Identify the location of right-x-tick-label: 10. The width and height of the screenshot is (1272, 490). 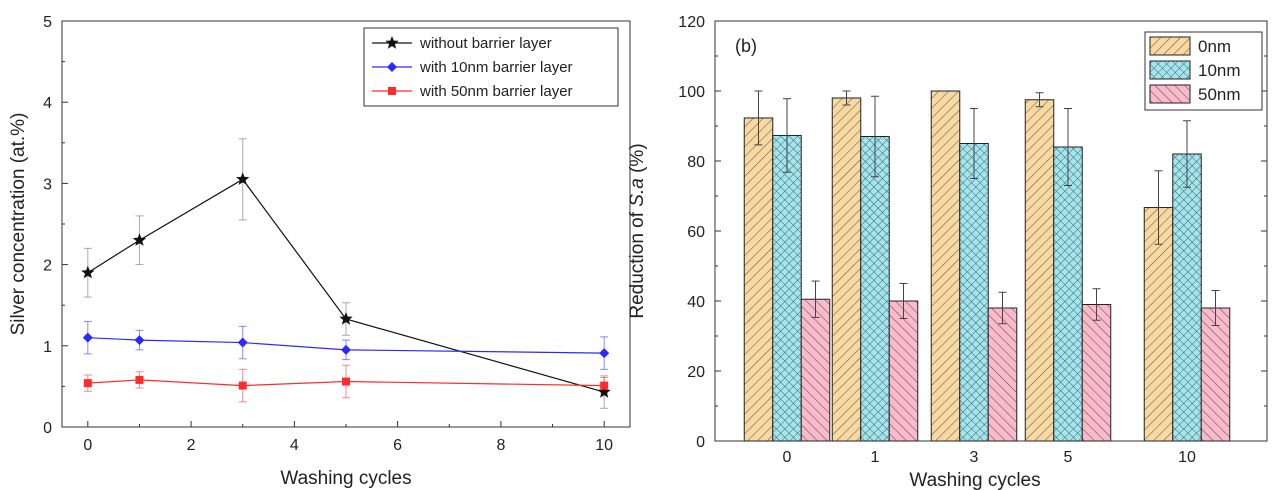
(1187, 457).